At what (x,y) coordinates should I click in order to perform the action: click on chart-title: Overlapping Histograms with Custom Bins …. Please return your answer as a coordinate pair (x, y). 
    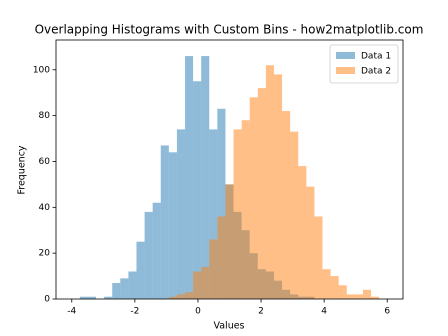
    Looking at the image, I should click on (229, 30).